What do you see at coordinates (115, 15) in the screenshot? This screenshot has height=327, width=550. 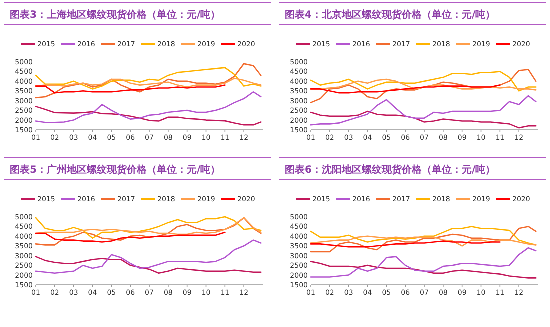 I see `chart-title: 图表3：上海地区螺纹现货价格（单位：元/吨）` at bounding box center [115, 15].